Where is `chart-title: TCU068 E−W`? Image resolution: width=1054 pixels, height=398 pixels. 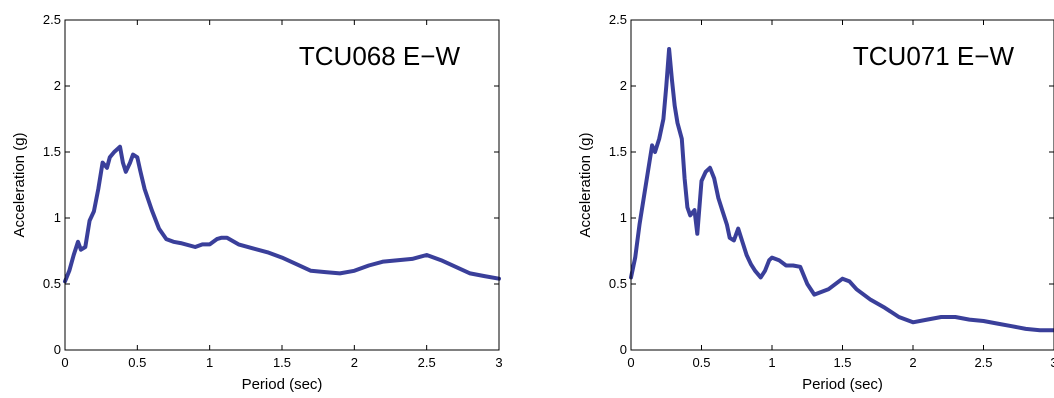 chart-title: TCU068 E−W is located at coordinates (380, 56).